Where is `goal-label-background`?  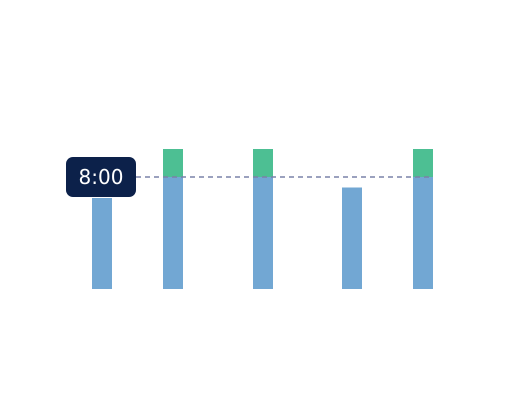 goal-label-background is located at coordinates (101, 177).